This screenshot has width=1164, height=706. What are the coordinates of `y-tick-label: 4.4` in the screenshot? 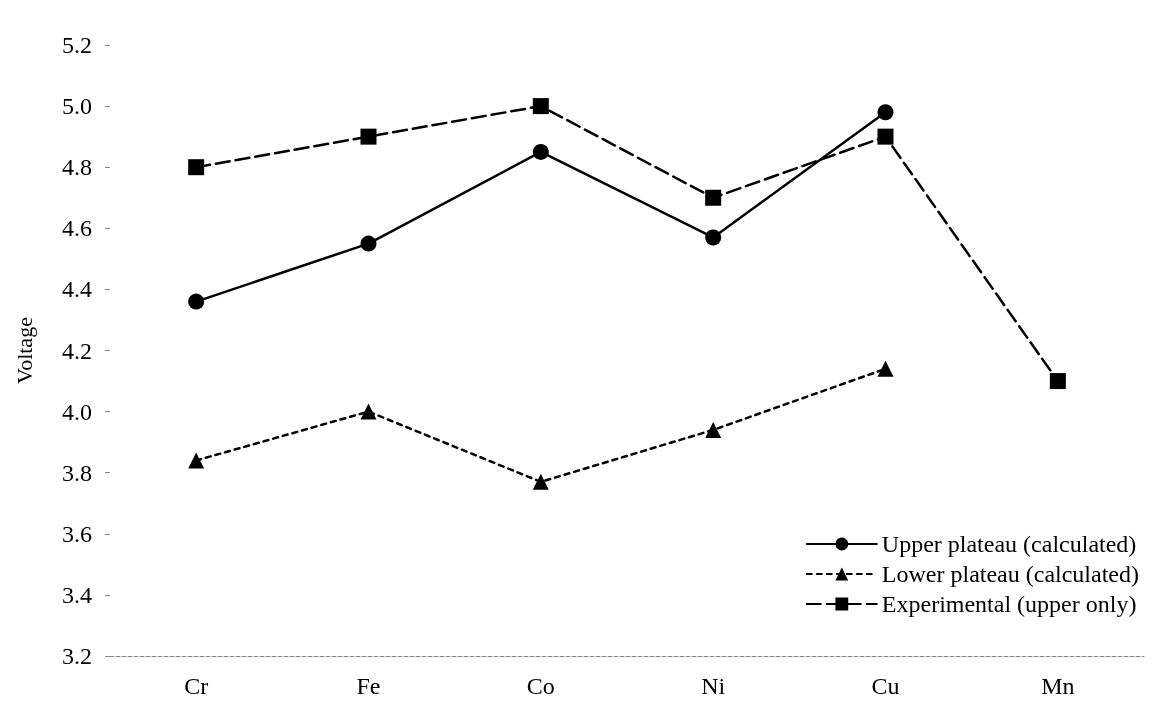 It's located at (77, 289).